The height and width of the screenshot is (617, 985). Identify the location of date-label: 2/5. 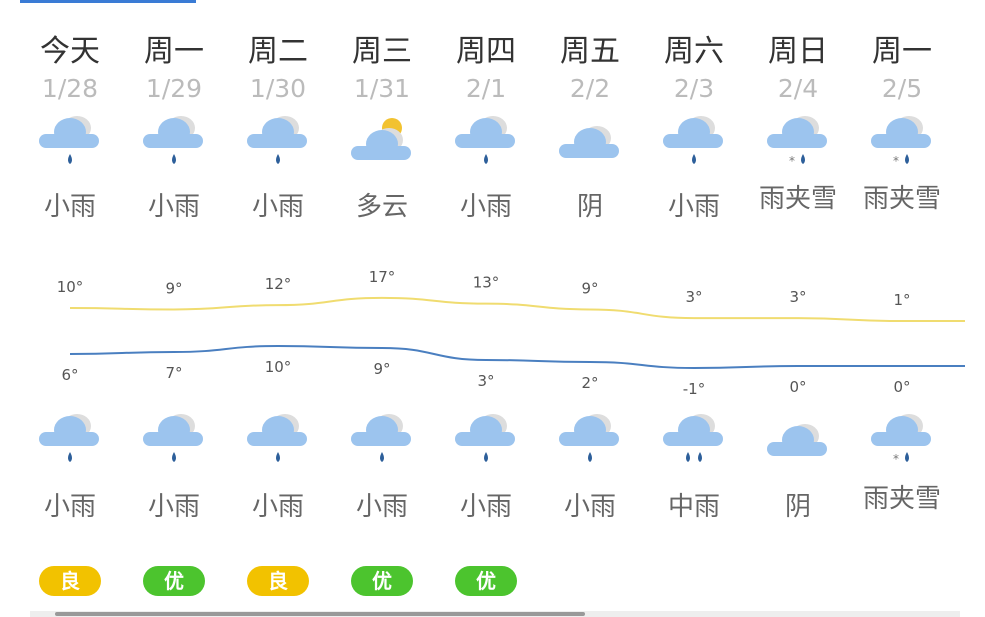
(902, 88).